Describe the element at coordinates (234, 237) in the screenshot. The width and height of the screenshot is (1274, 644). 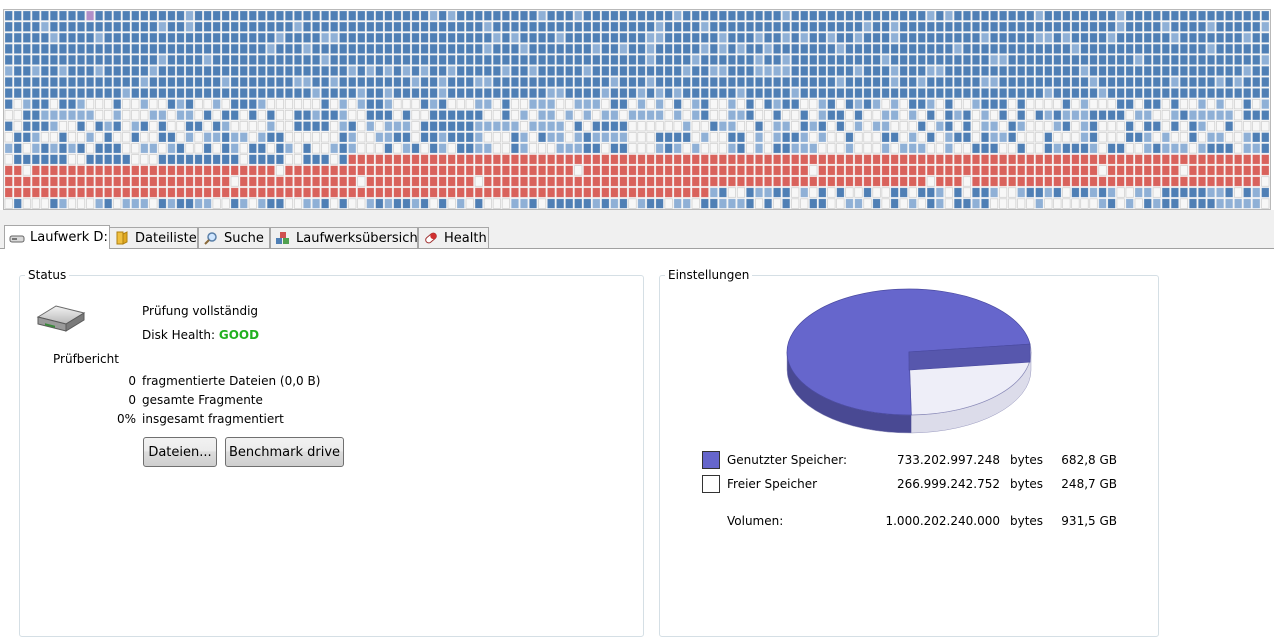
I see `tab-suche: Suche` at that location.